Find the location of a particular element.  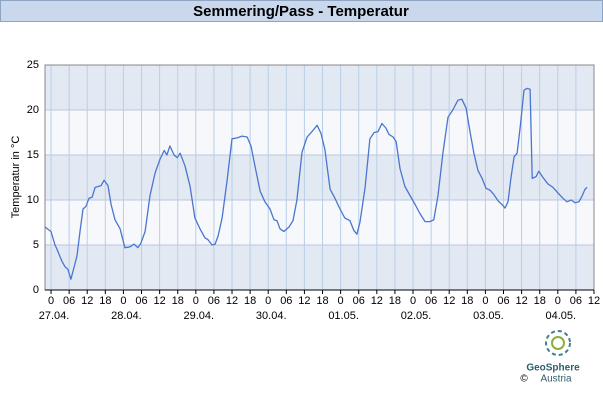

x-date-label: 27.04. is located at coordinates (54, 316).